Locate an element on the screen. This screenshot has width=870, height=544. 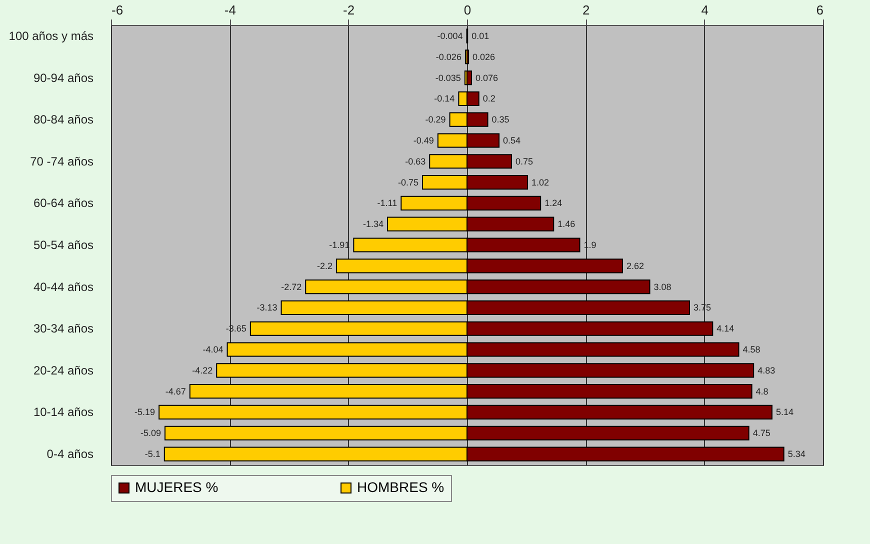
x-tick-label: -2 is located at coordinates (349, 10).